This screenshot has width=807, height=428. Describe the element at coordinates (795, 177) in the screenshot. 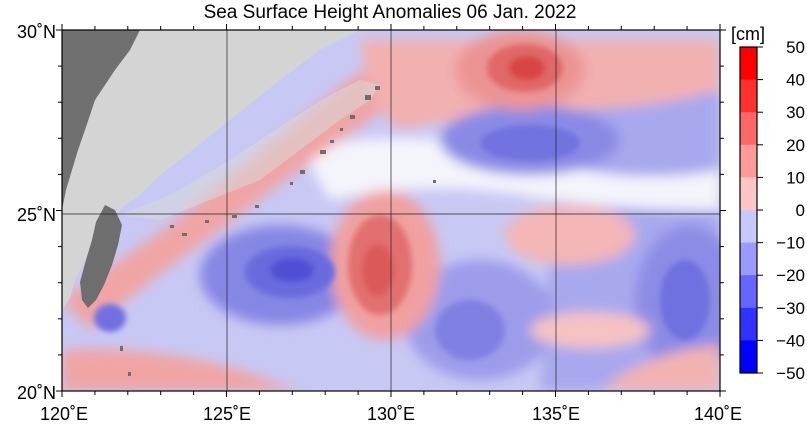

I see `colorbar-tick-label: 10` at that location.